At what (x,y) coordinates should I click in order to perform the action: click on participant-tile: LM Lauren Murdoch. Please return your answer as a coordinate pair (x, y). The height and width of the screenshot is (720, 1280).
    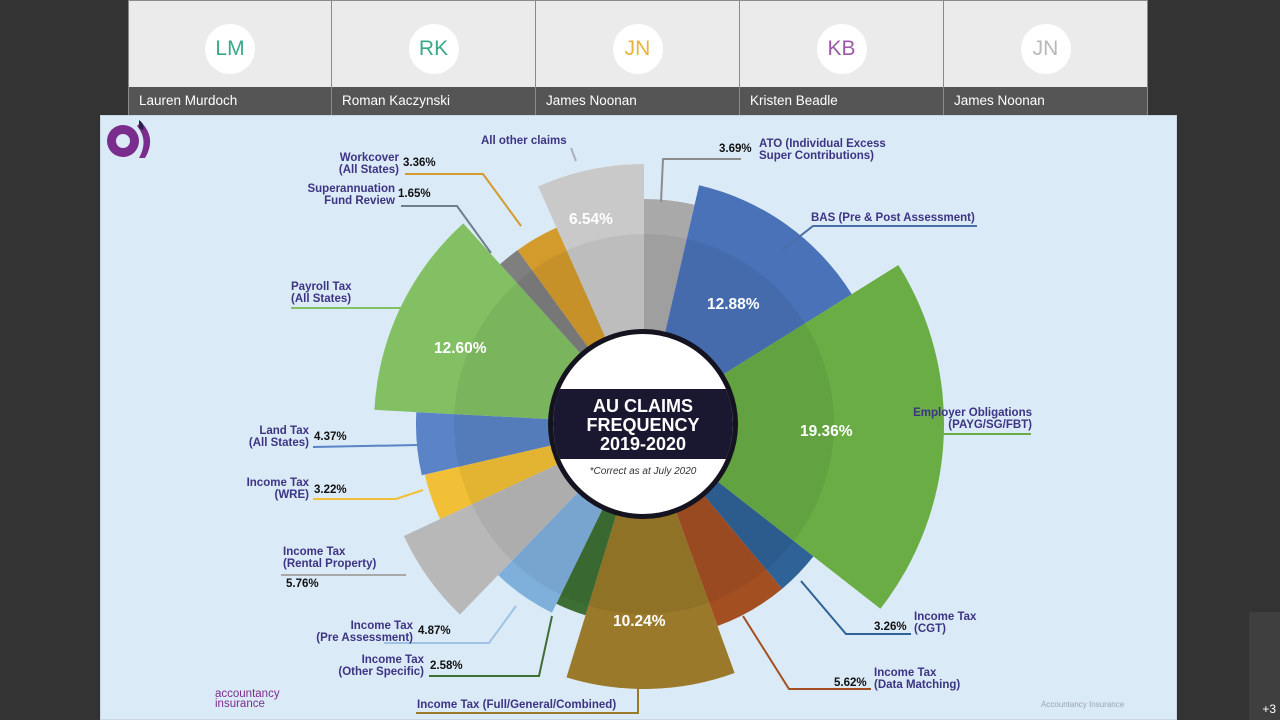
    Looking at the image, I should click on (230, 57).